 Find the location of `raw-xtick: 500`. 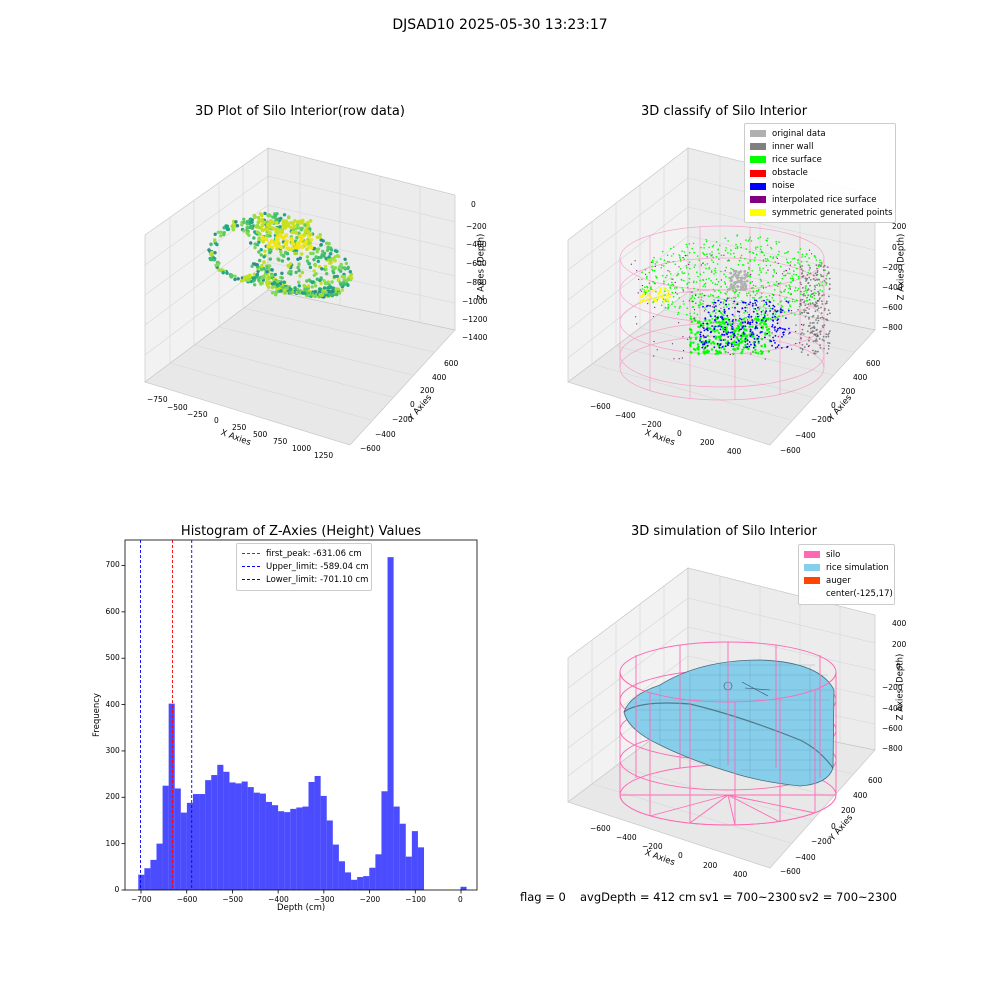

raw-xtick: 500 is located at coordinates (260, 434).